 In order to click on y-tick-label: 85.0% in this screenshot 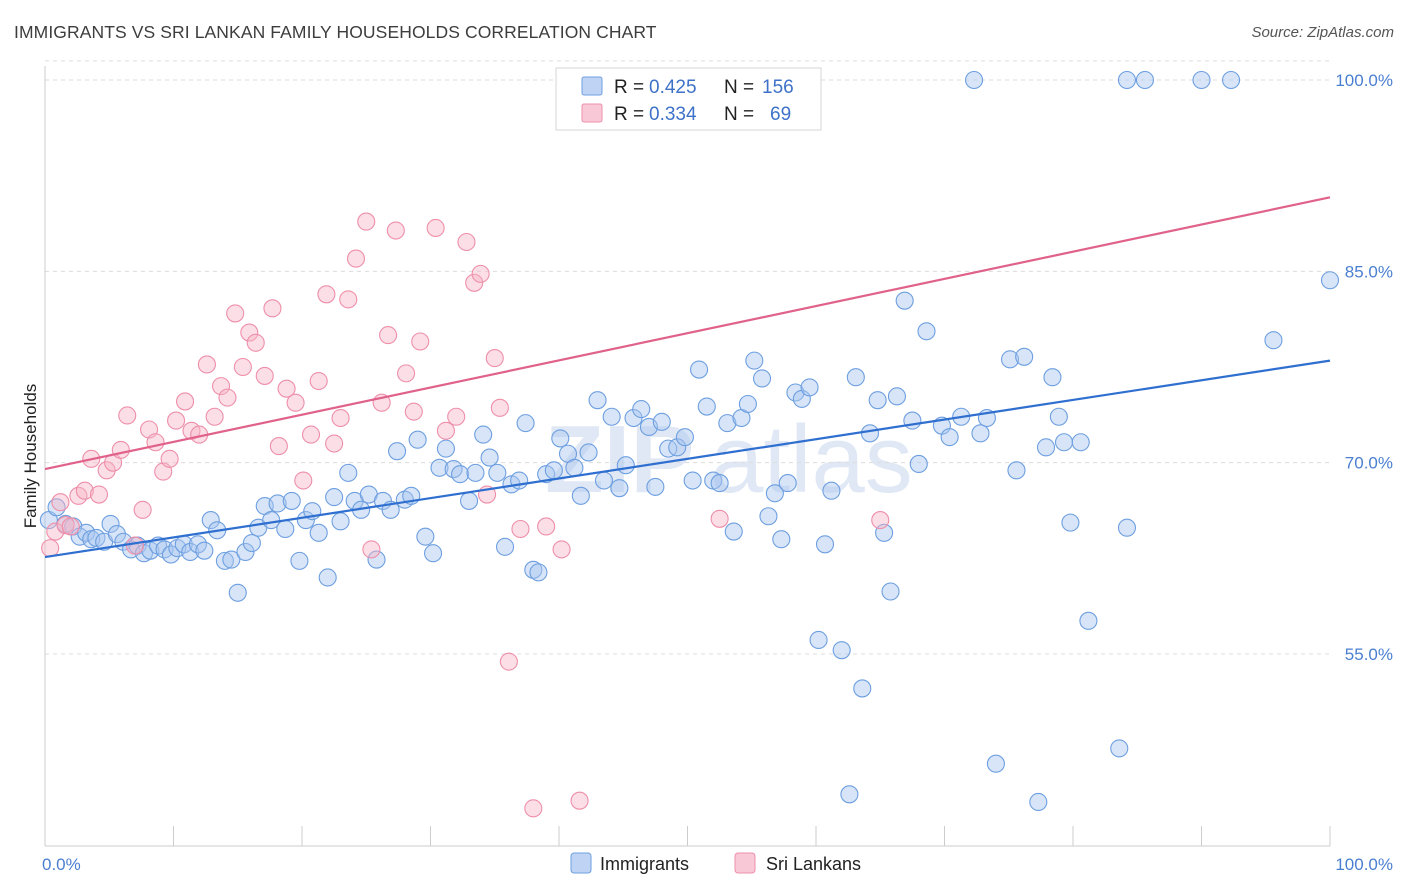, I will do `click(1369, 271)`.